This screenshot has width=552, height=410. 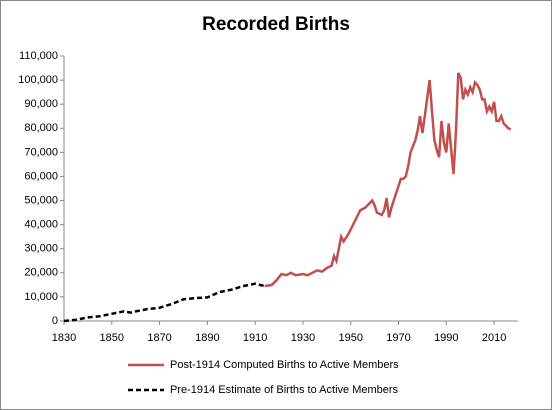 What do you see at coordinates (159, 338) in the screenshot?
I see `x-tick-label: 1870` at bounding box center [159, 338].